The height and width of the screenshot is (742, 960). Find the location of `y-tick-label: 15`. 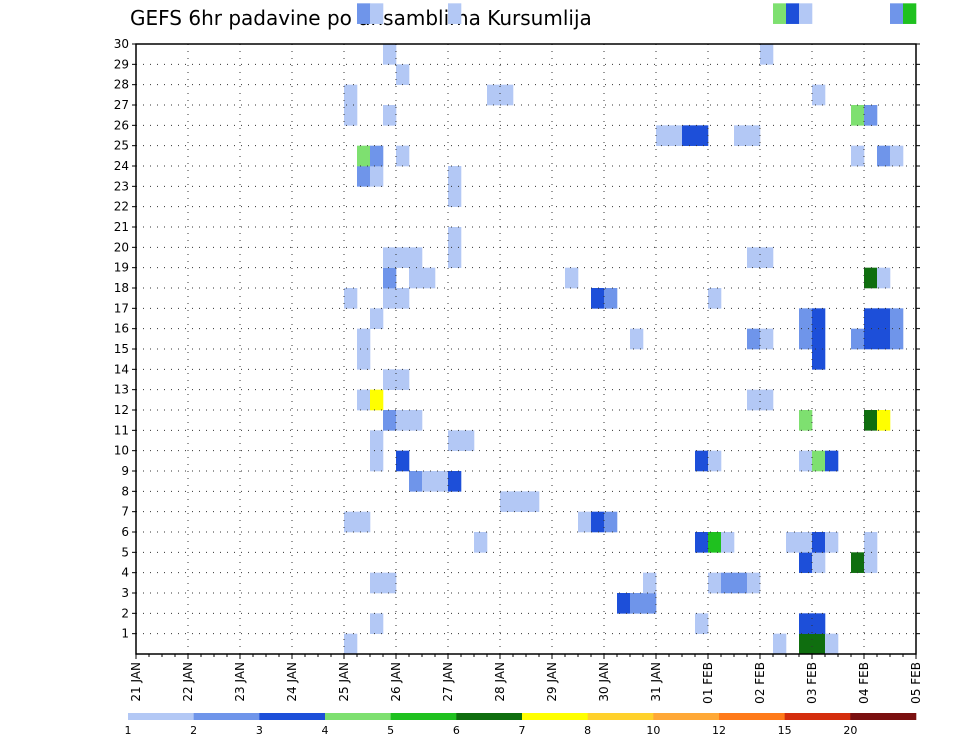

y-tick-label: 15 is located at coordinates (121, 349).